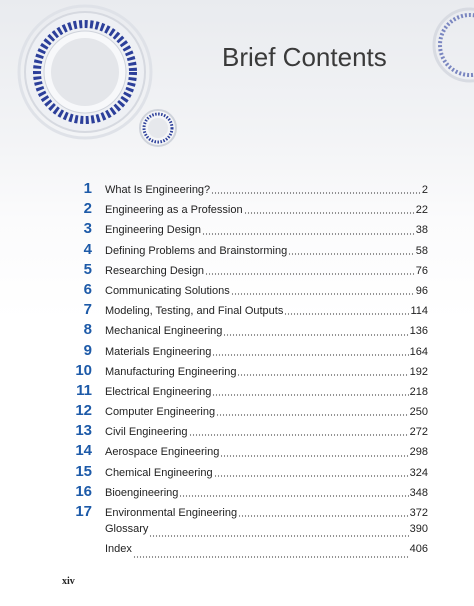 The image size is (474, 606). What do you see at coordinates (83, 471) in the screenshot?
I see `chapter-number: 15` at bounding box center [83, 471].